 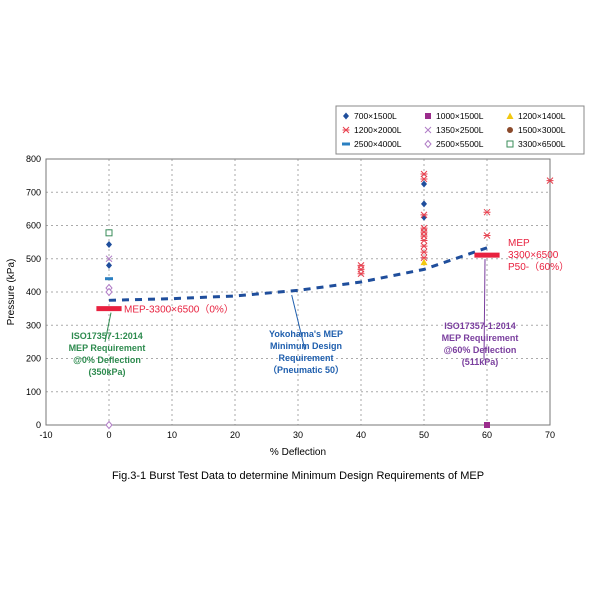 What do you see at coordinates (550, 435) in the screenshot?
I see `x-tick-label: 70` at bounding box center [550, 435].